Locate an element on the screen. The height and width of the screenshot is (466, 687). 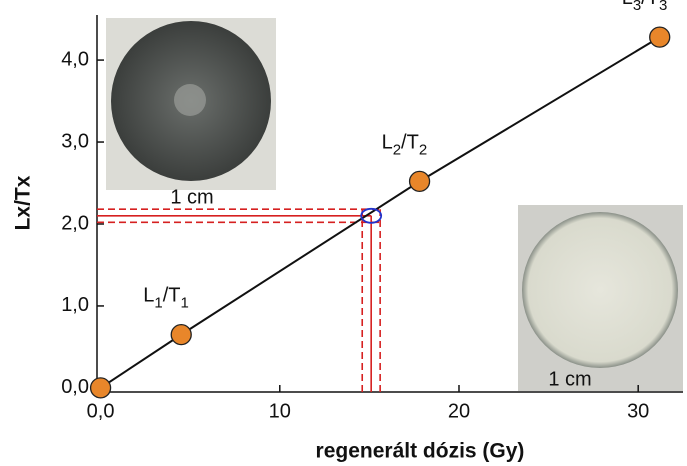
y-tick-label: 1,0 is located at coordinates (75, 305).